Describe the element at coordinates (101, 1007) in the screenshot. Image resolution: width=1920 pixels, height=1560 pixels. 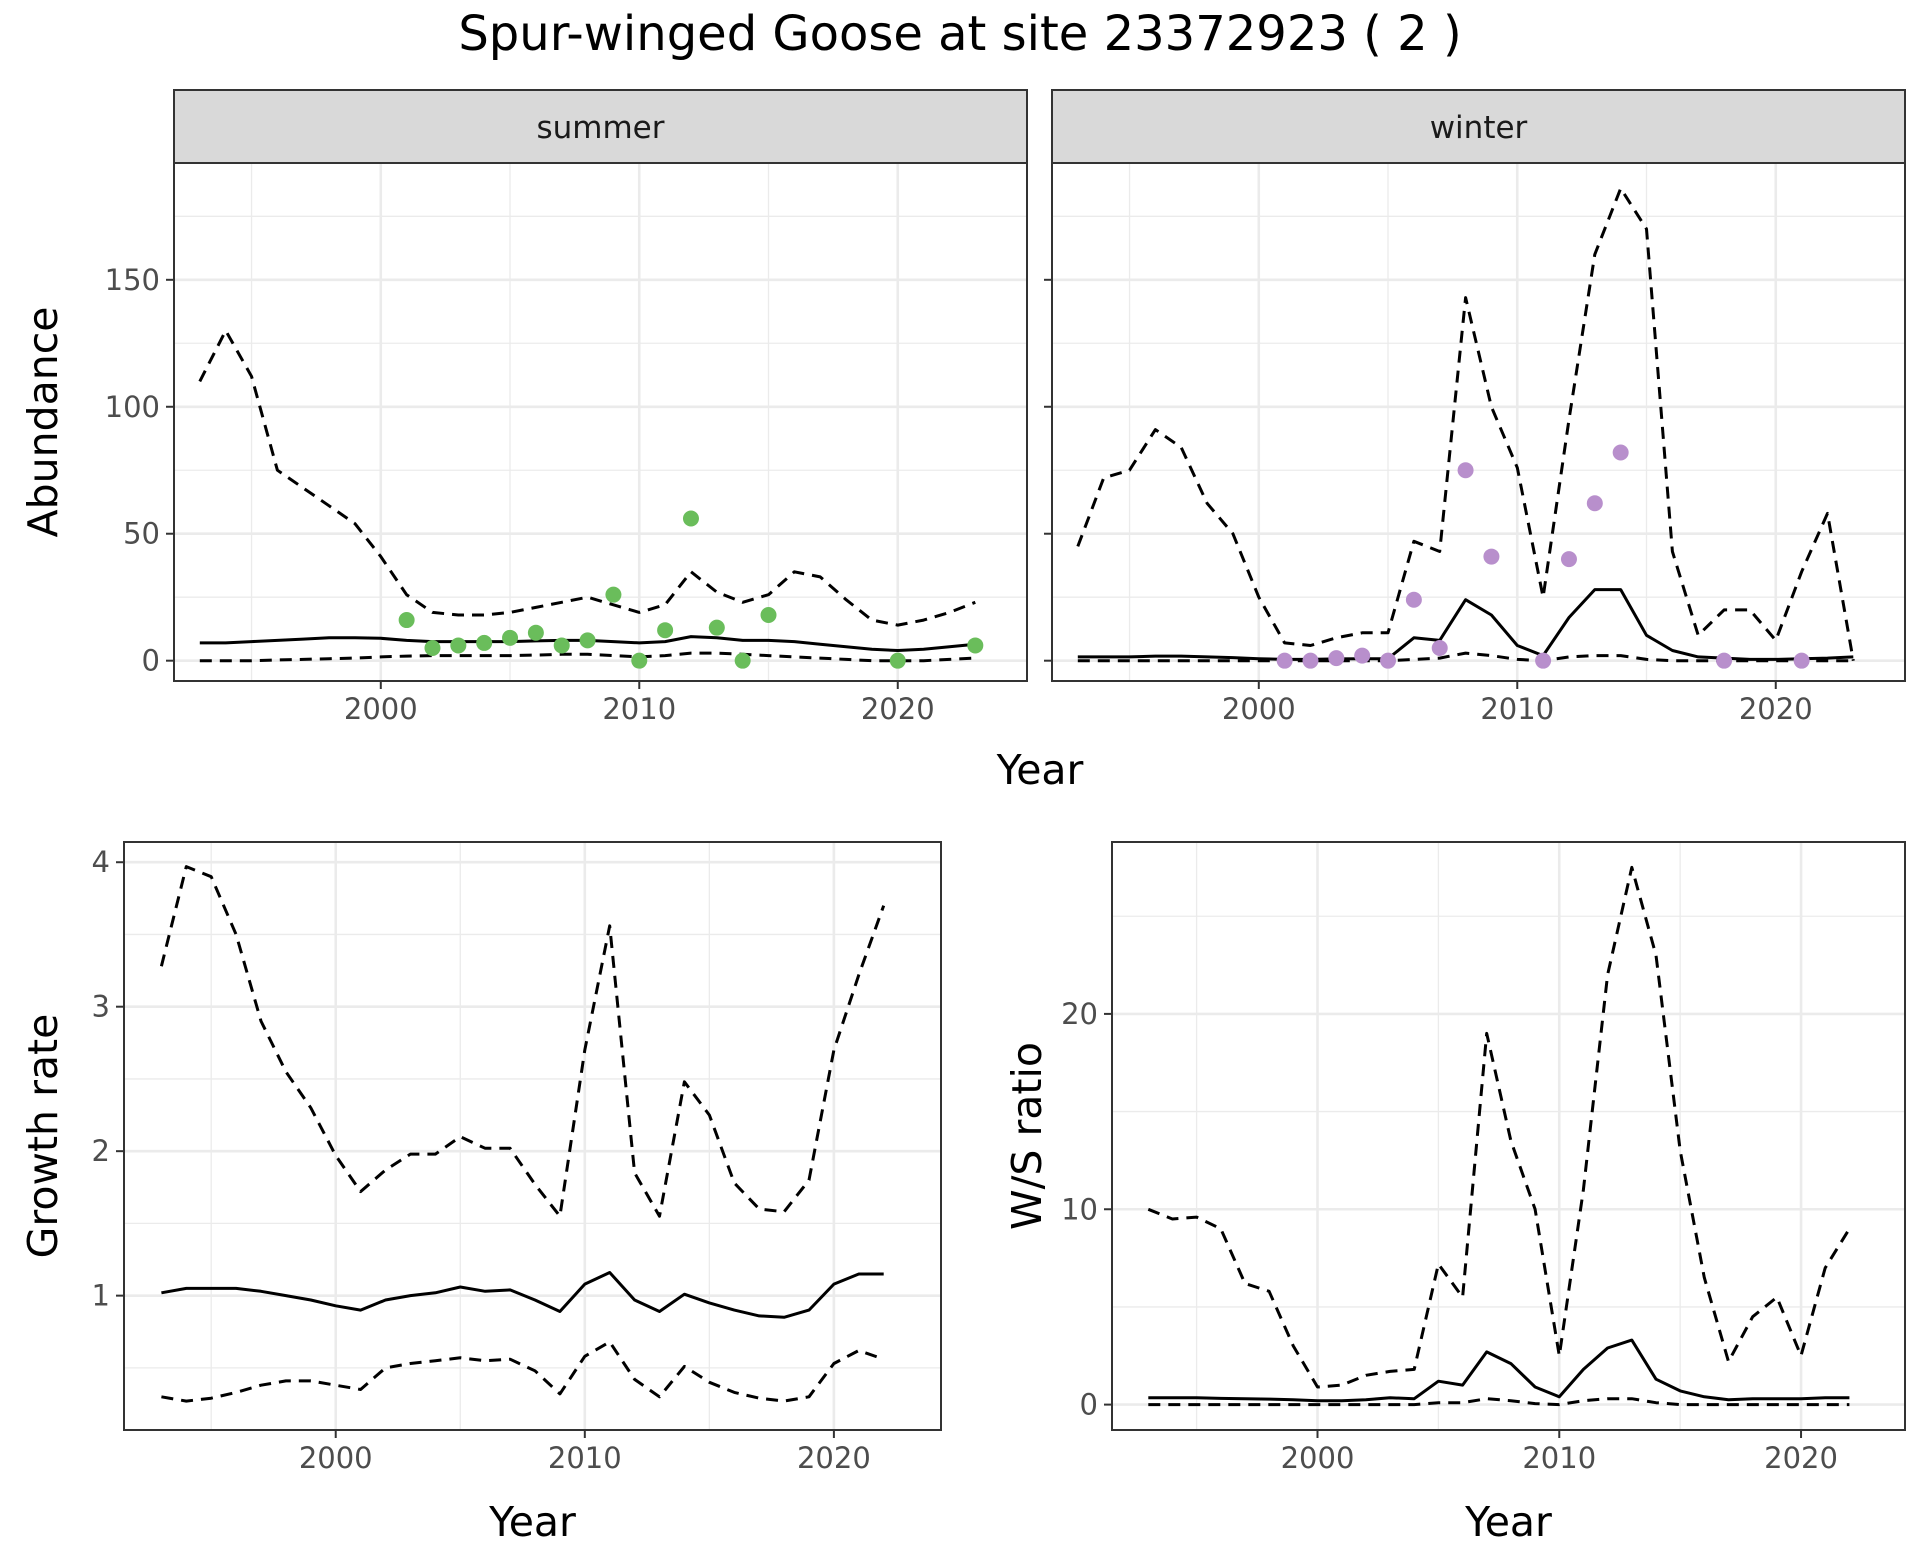
I see `y-tick-label: 3` at that location.